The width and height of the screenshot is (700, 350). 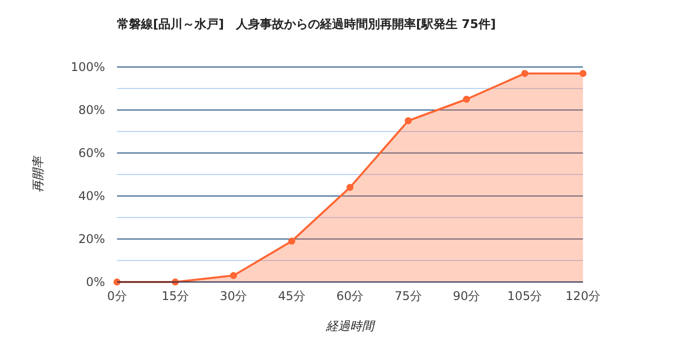 What do you see at coordinates (117, 296) in the screenshot?
I see `x-tick-label: 0分` at bounding box center [117, 296].